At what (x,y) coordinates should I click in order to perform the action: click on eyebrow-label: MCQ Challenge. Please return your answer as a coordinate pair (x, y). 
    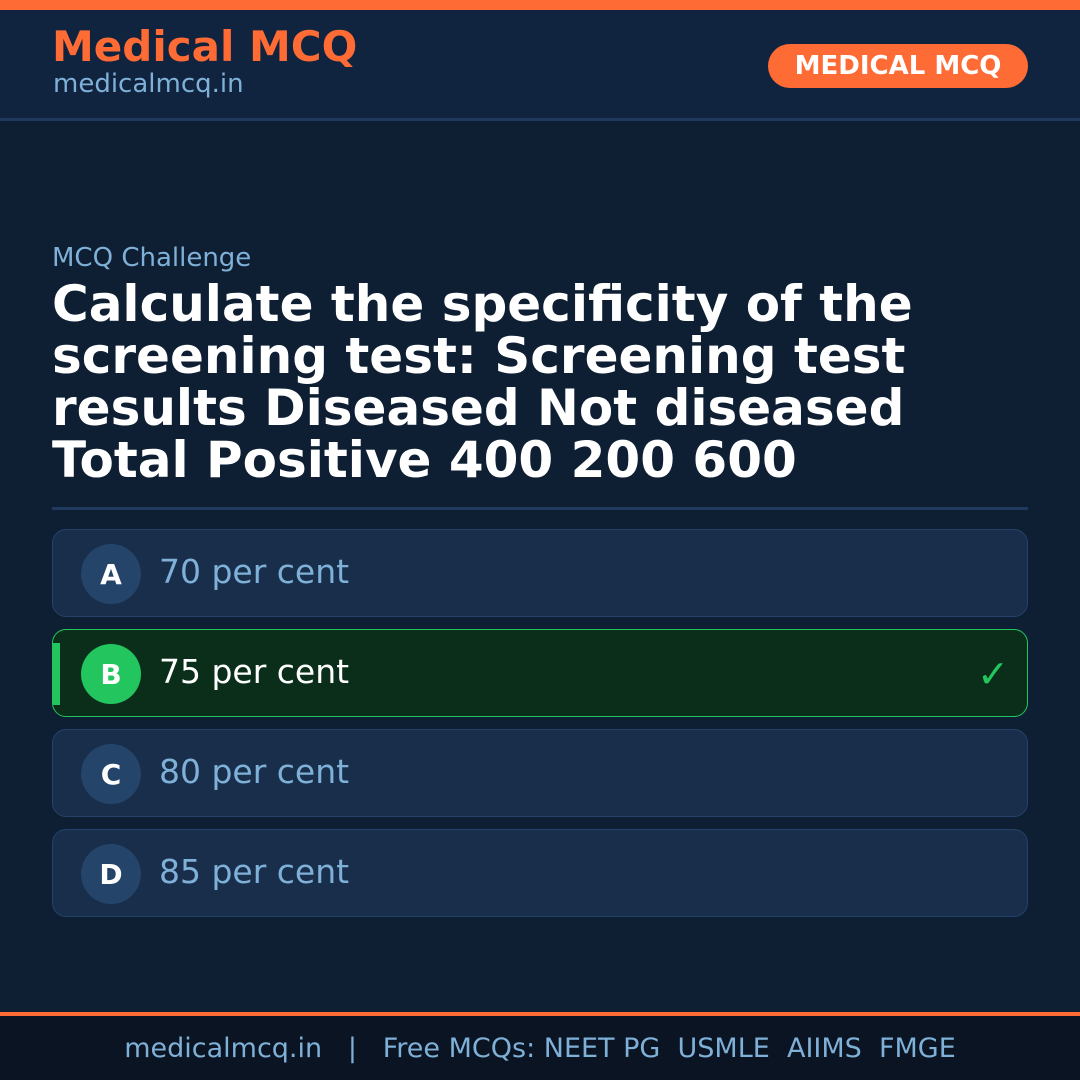
    Looking at the image, I should click on (152, 258).